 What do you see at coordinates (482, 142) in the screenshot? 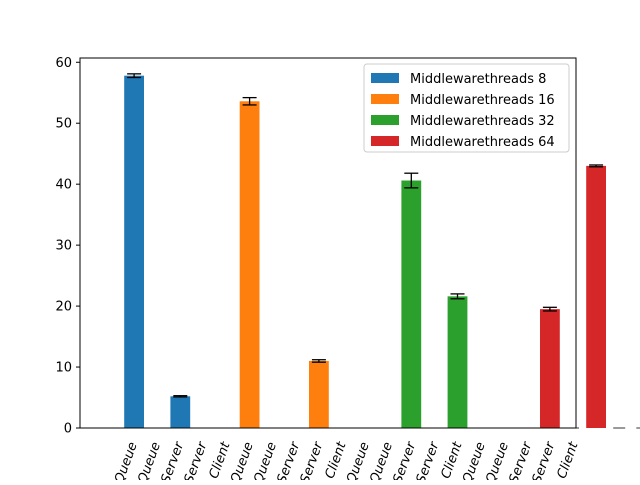
I see `legend-label-3: Middlewarethreads 64` at bounding box center [482, 142].